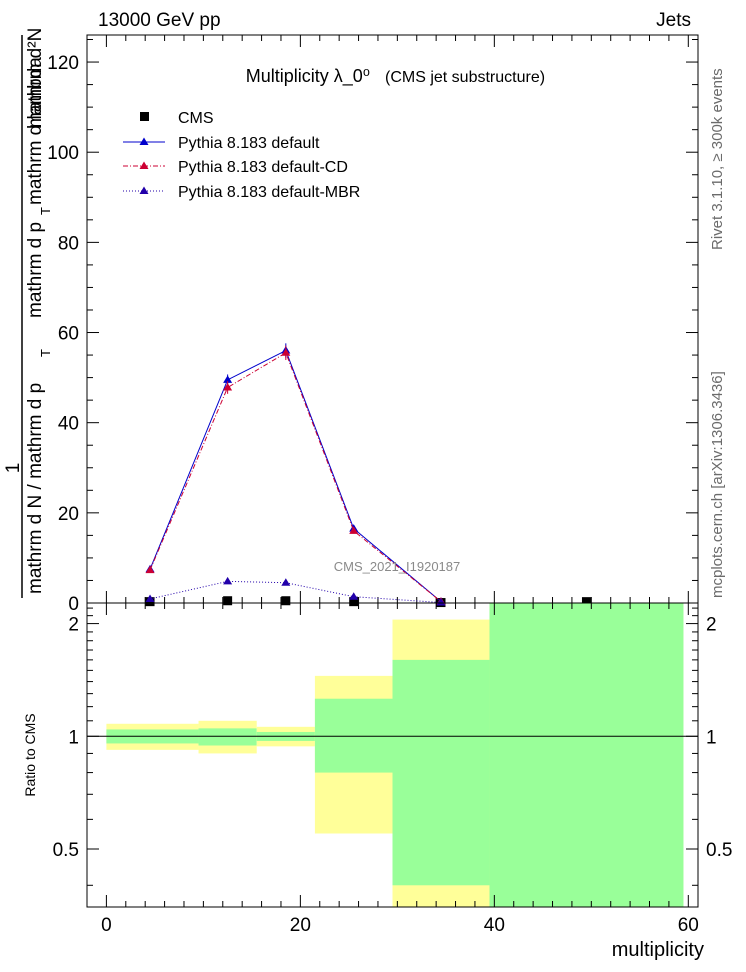 This screenshot has width=746, height=972. What do you see at coordinates (673, 20) in the screenshot?
I see `process-label: Jets` at bounding box center [673, 20].